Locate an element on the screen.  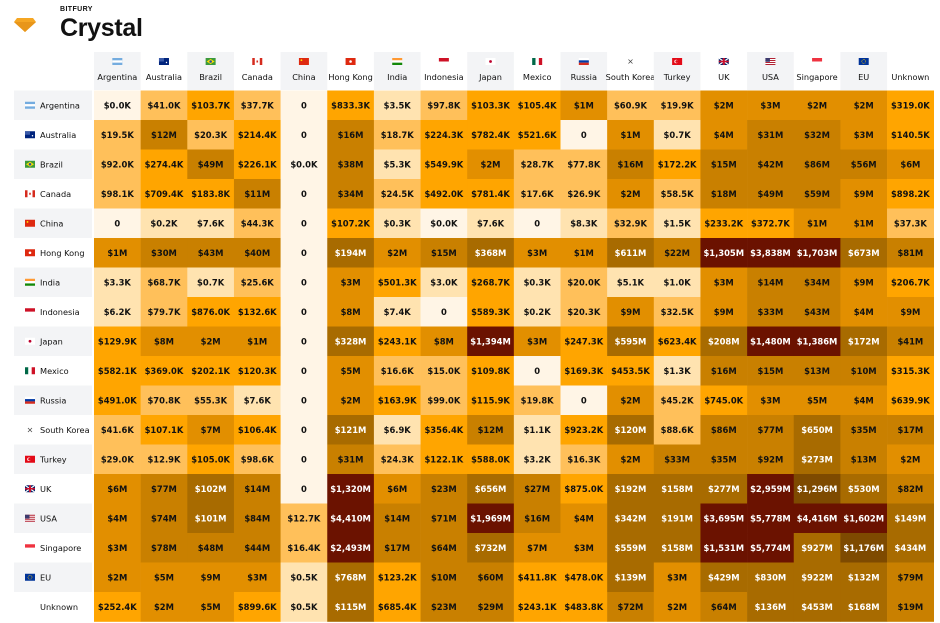
cell-label: $8M is located at coordinates (164, 341).